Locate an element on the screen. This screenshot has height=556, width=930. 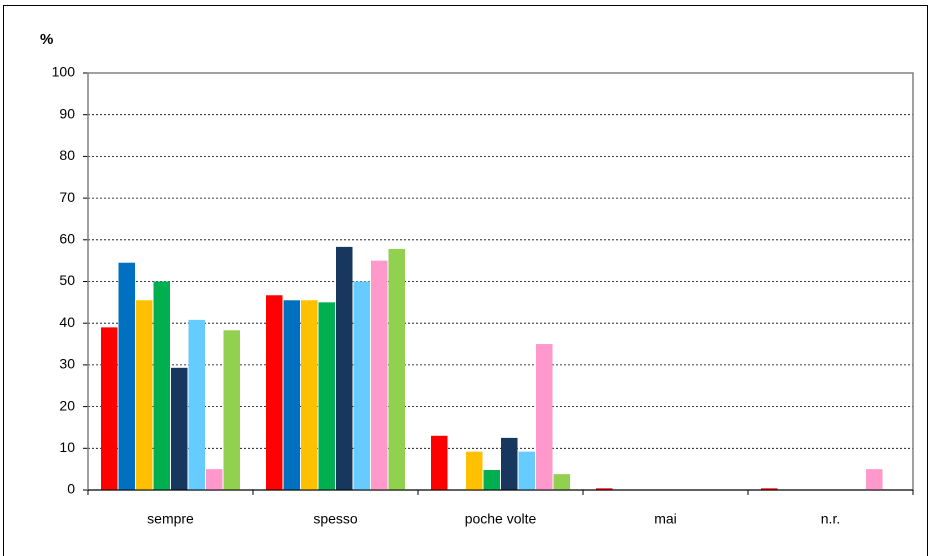
y-tick-label: 0 is located at coordinates (71, 489).